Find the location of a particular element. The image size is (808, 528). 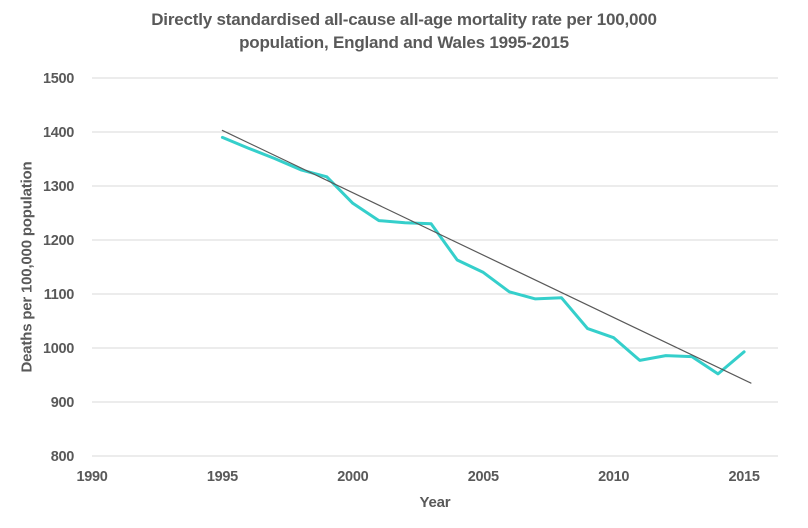

y-tick-label-1300: 1300 is located at coordinates (58, 187).